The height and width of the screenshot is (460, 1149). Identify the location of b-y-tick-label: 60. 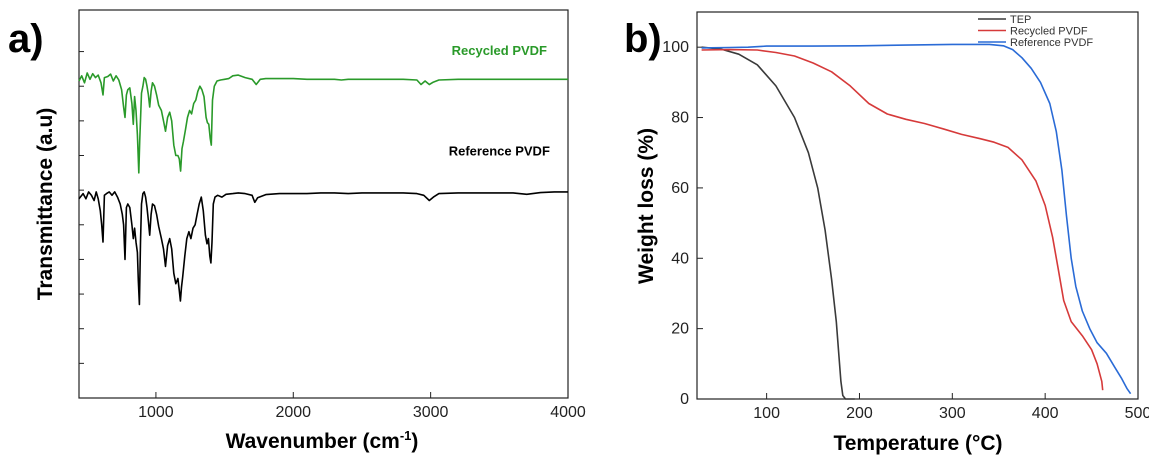
(680, 188).